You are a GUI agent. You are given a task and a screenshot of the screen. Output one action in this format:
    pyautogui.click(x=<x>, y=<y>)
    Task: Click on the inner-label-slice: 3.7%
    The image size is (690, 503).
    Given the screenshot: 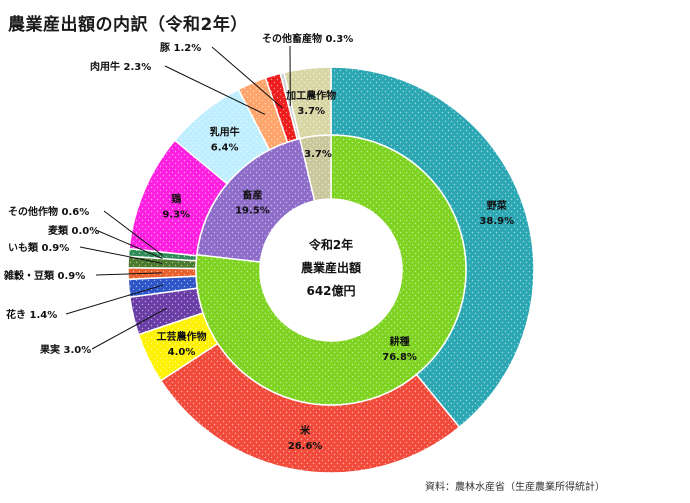 What is the action you would take?
    pyautogui.click(x=318, y=154)
    